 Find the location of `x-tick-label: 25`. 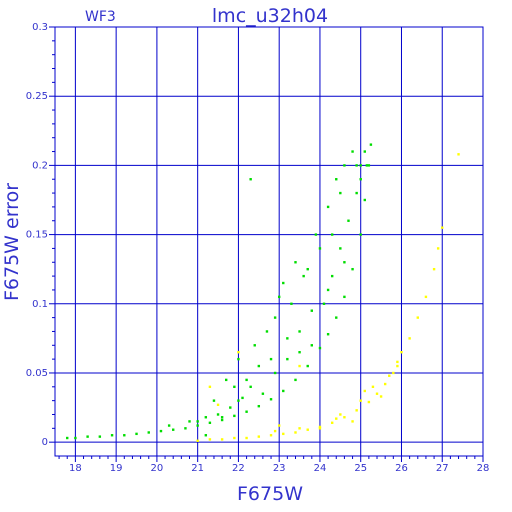

x-tick-label: 25 is located at coordinates (360, 468).